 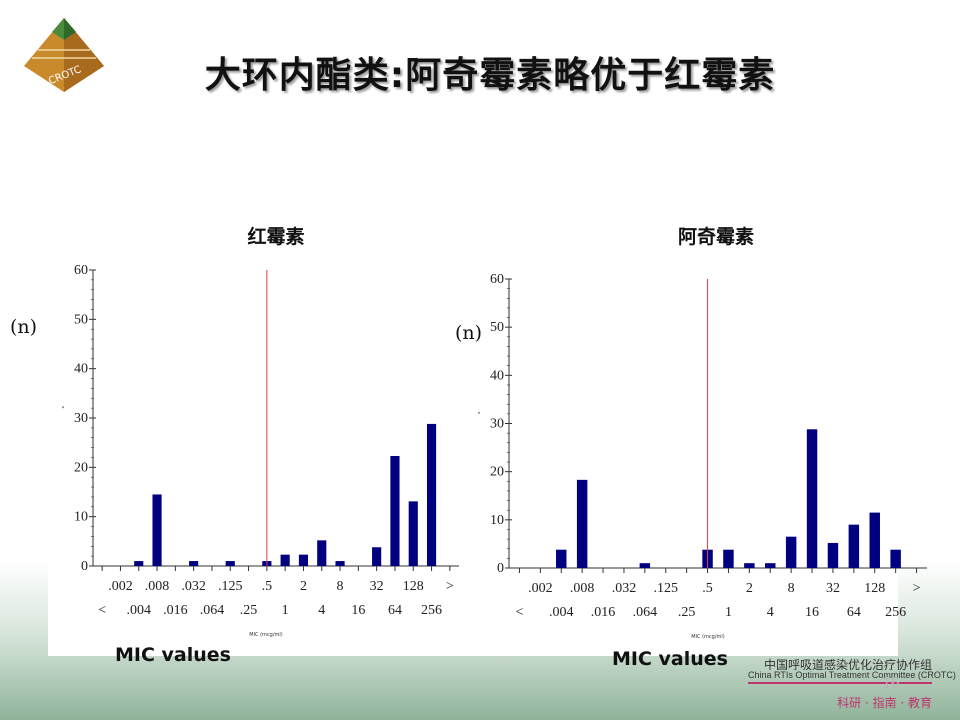 What do you see at coordinates (884, 703) in the screenshot?
I see `org-tagline: 科研 · 指南 · 教育` at bounding box center [884, 703].